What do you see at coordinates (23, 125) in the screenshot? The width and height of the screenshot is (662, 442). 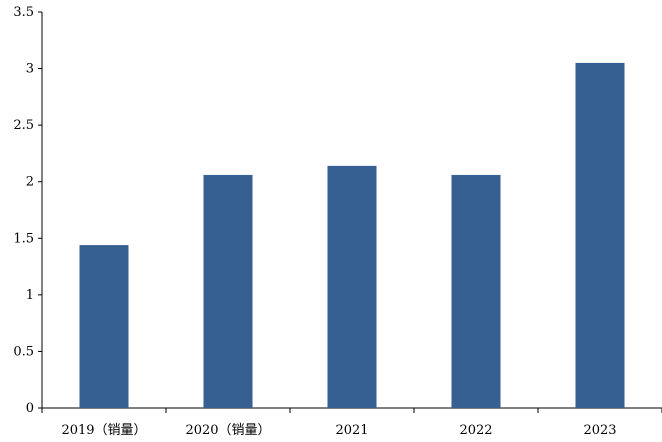 I see `y-tick-label: 2.5` at bounding box center [23, 125].